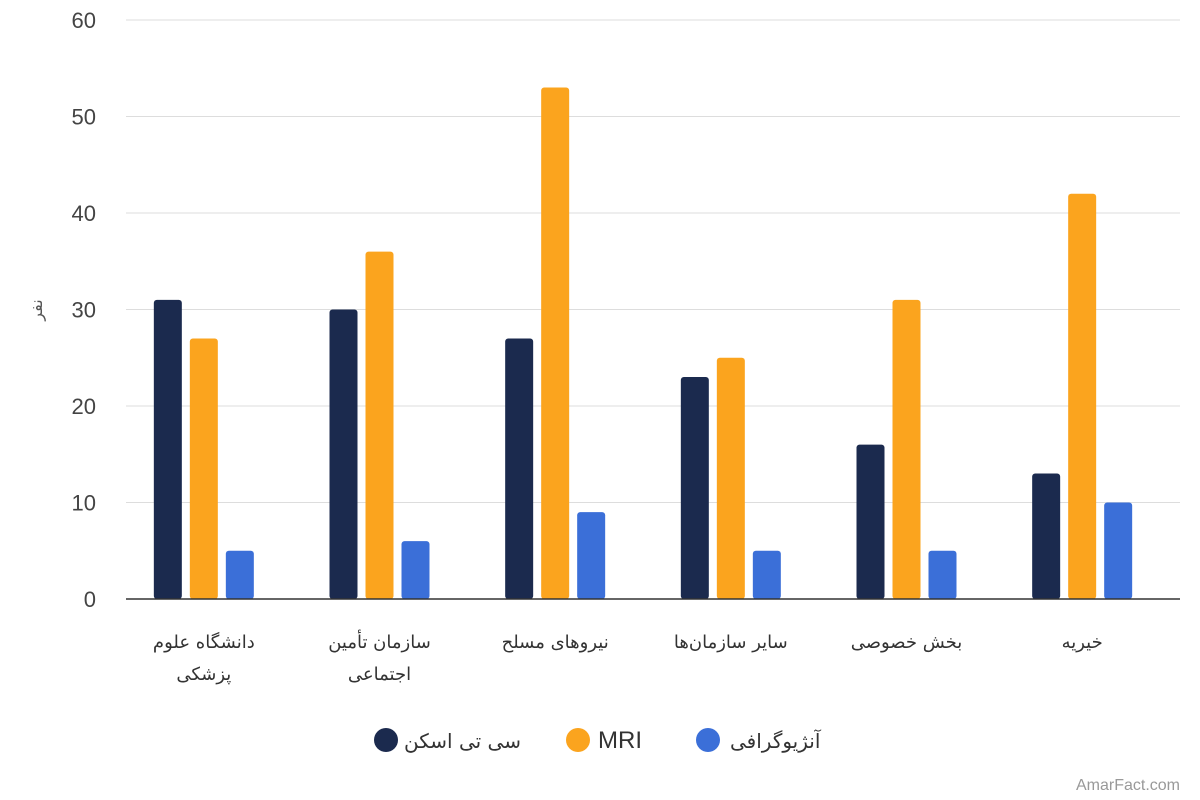 This screenshot has height=800, width=1200. I want to click on y-tick-label: 40, so click(84, 213).